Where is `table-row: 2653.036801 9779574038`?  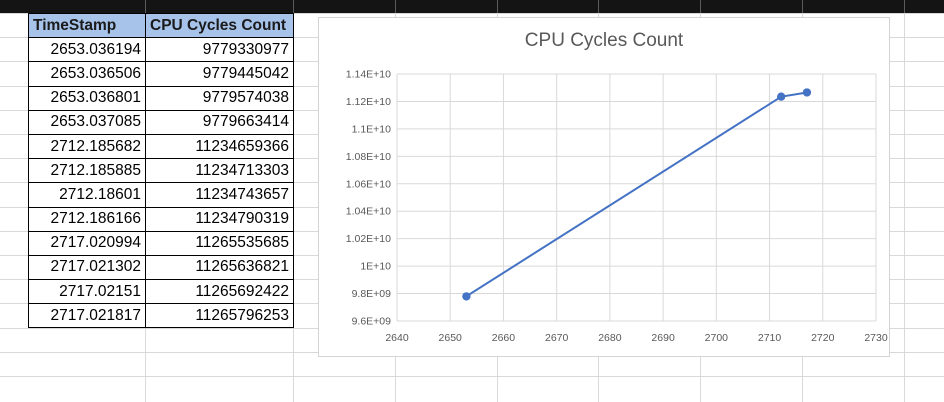 table-row: 2653.036801 9779574038 is located at coordinates (161, 98).